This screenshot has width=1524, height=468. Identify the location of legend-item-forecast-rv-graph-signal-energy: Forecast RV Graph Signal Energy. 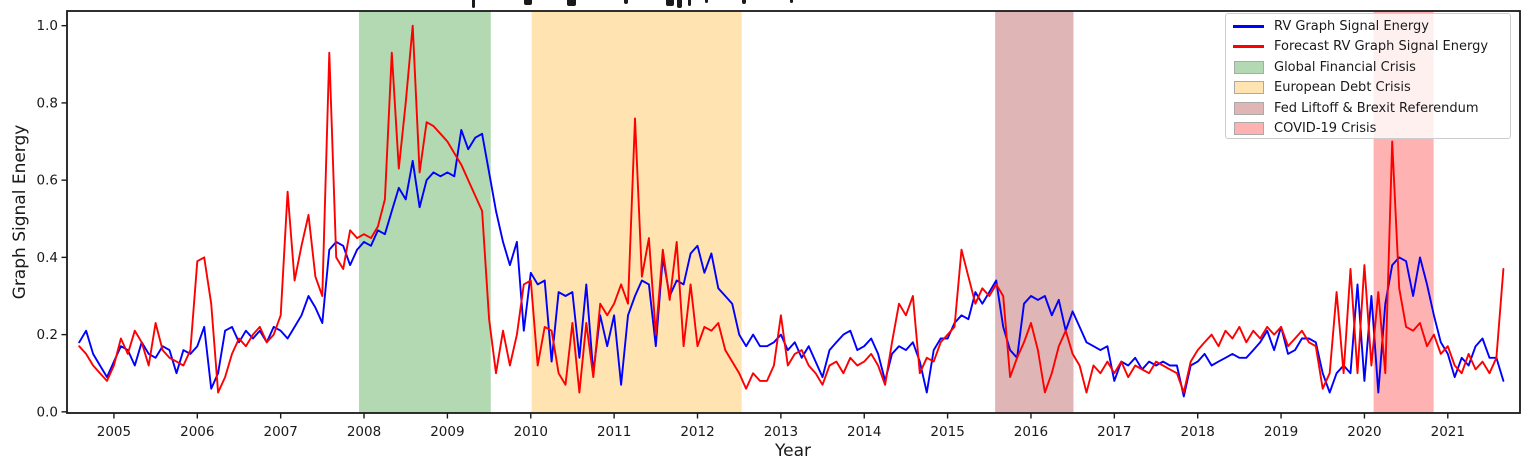
(1371, 47).